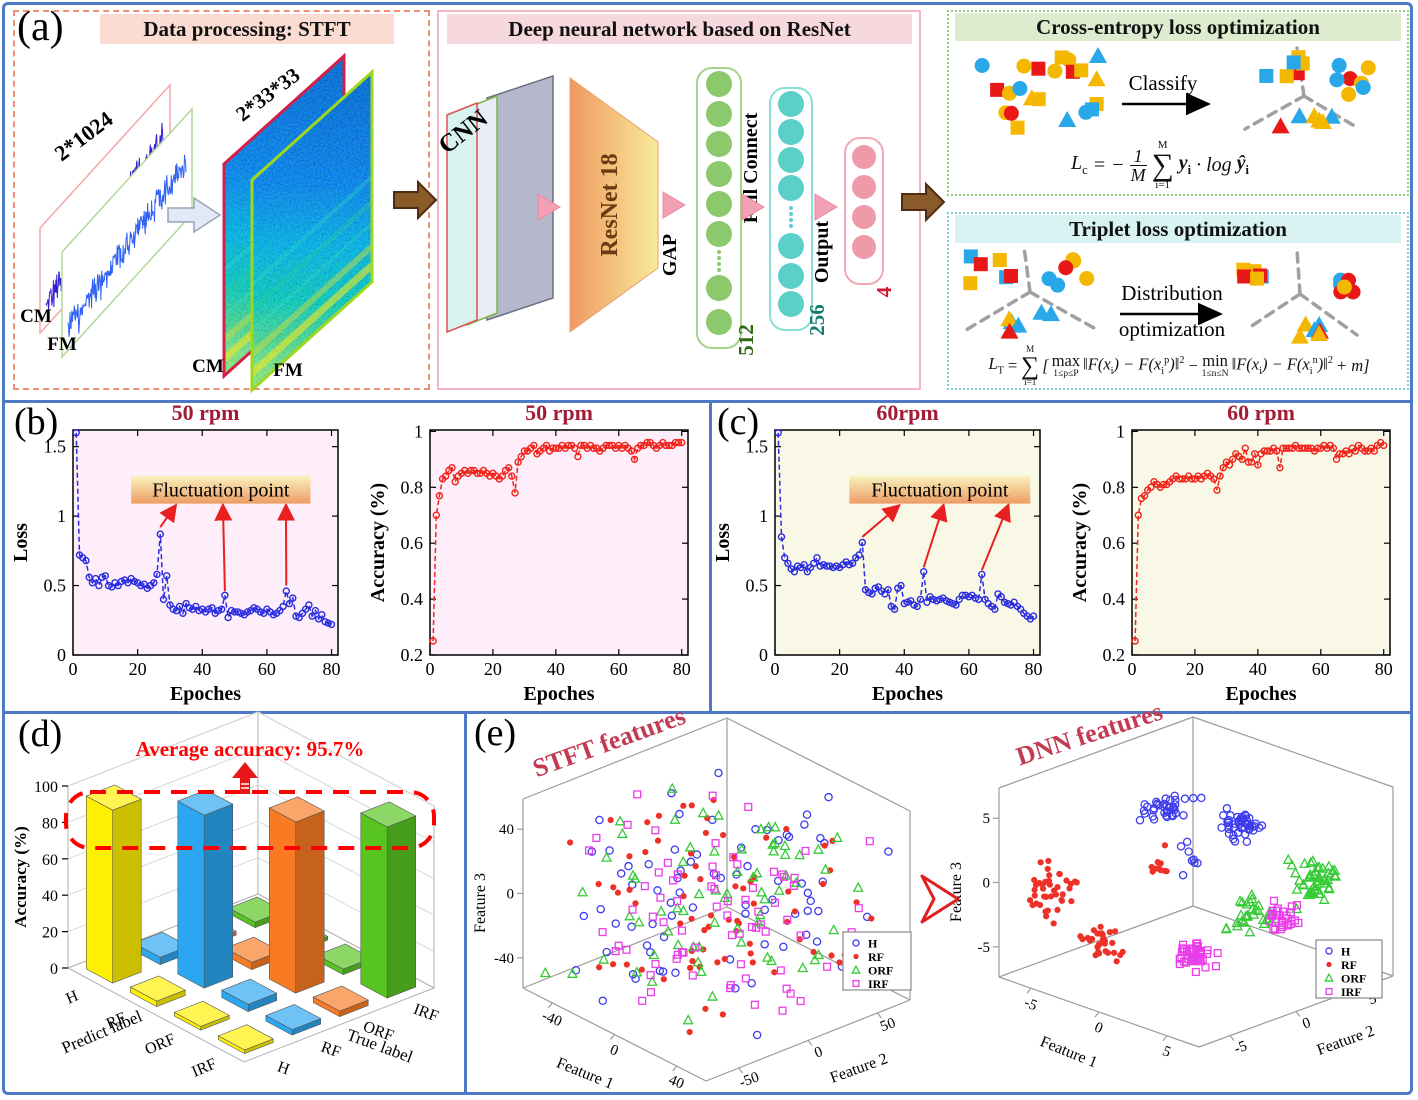  What do you see at coordinates (1214, 165) in the screenshot?
I see `ce-log: · log` at bounding box center [1214, 165].